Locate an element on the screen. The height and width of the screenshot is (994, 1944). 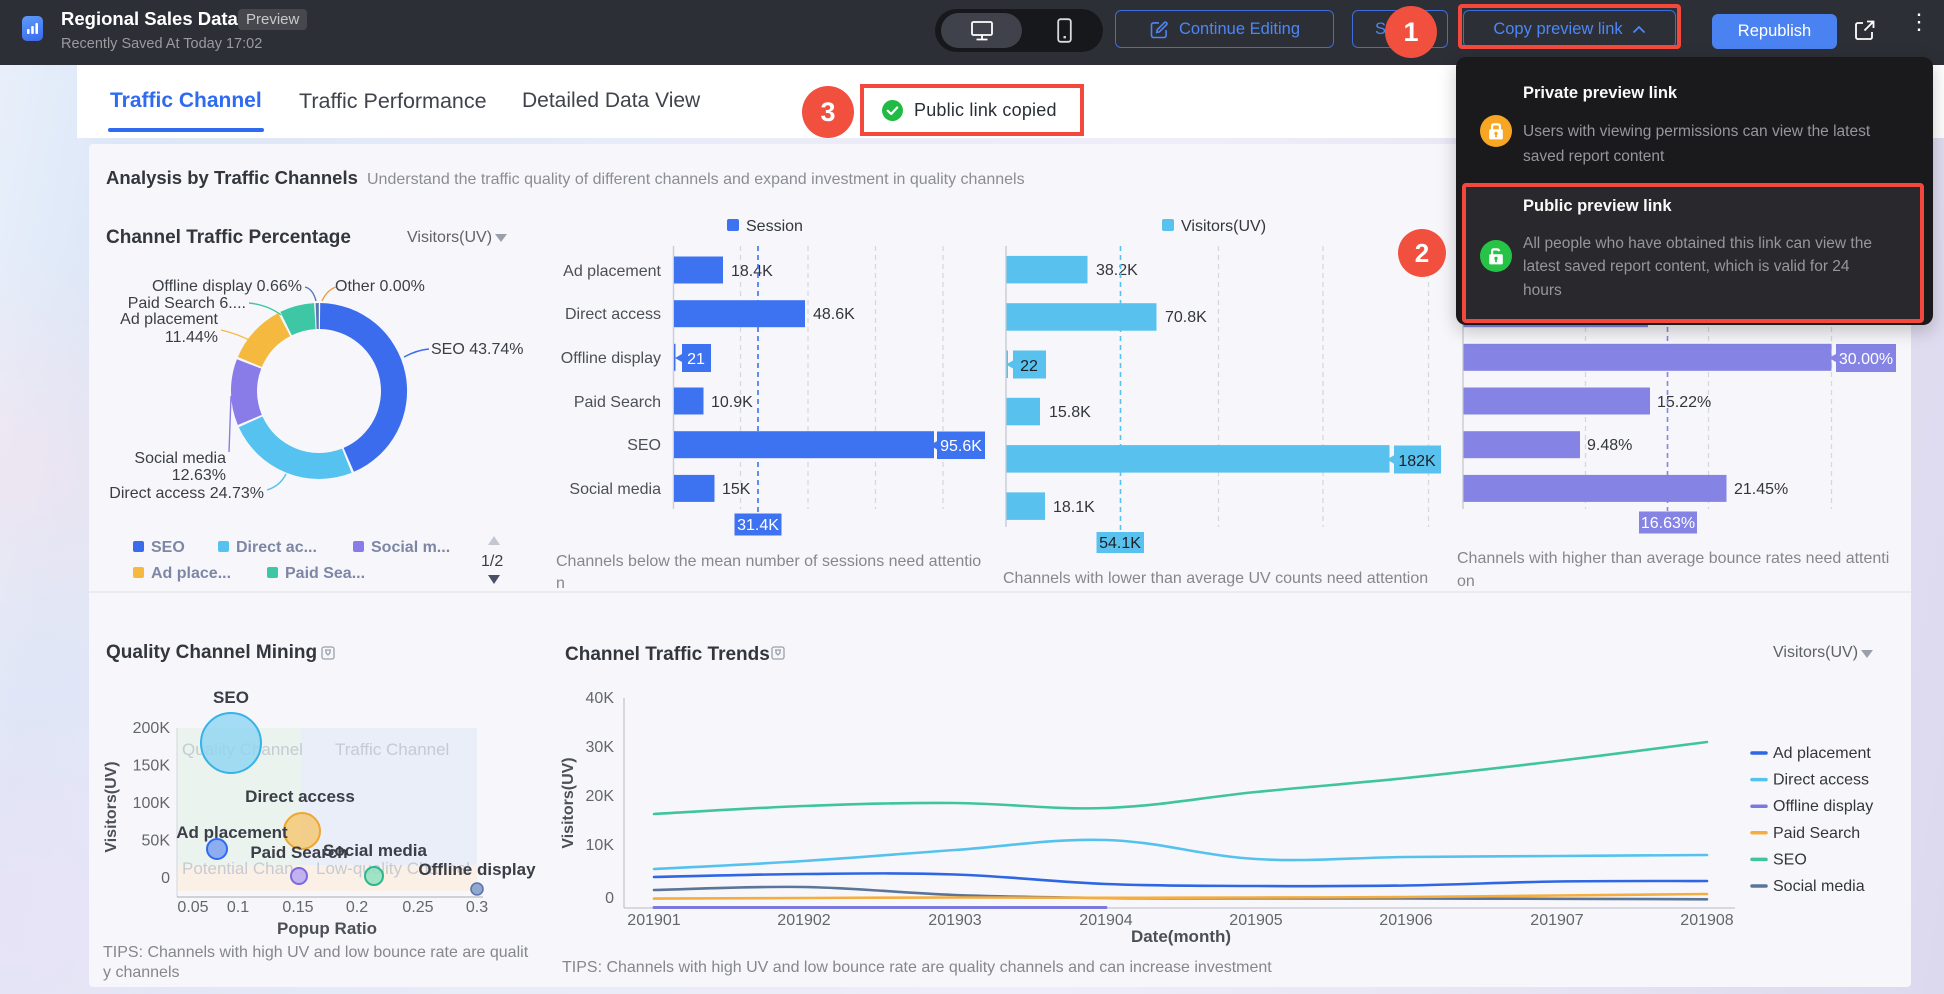
svg-text: 70.8K is located at coordinates (1186, 317).